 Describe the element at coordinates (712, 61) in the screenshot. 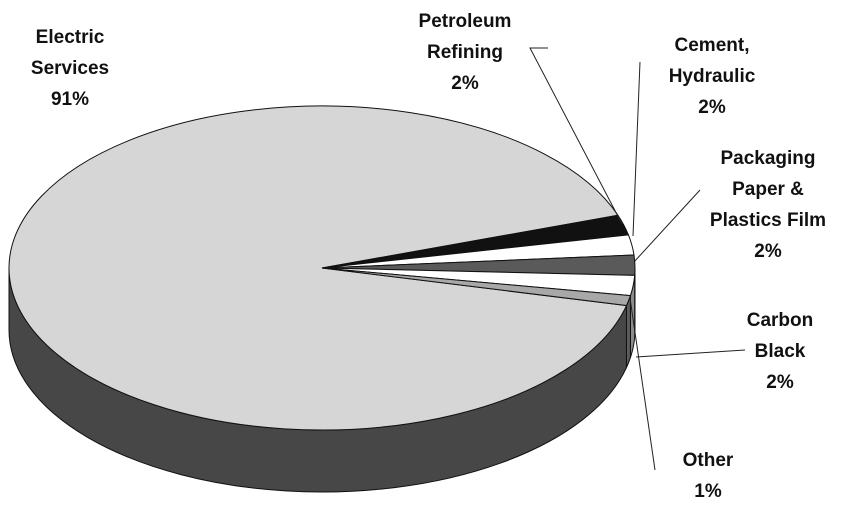

I see `category-name: Cement, Hydraulic` at that location.